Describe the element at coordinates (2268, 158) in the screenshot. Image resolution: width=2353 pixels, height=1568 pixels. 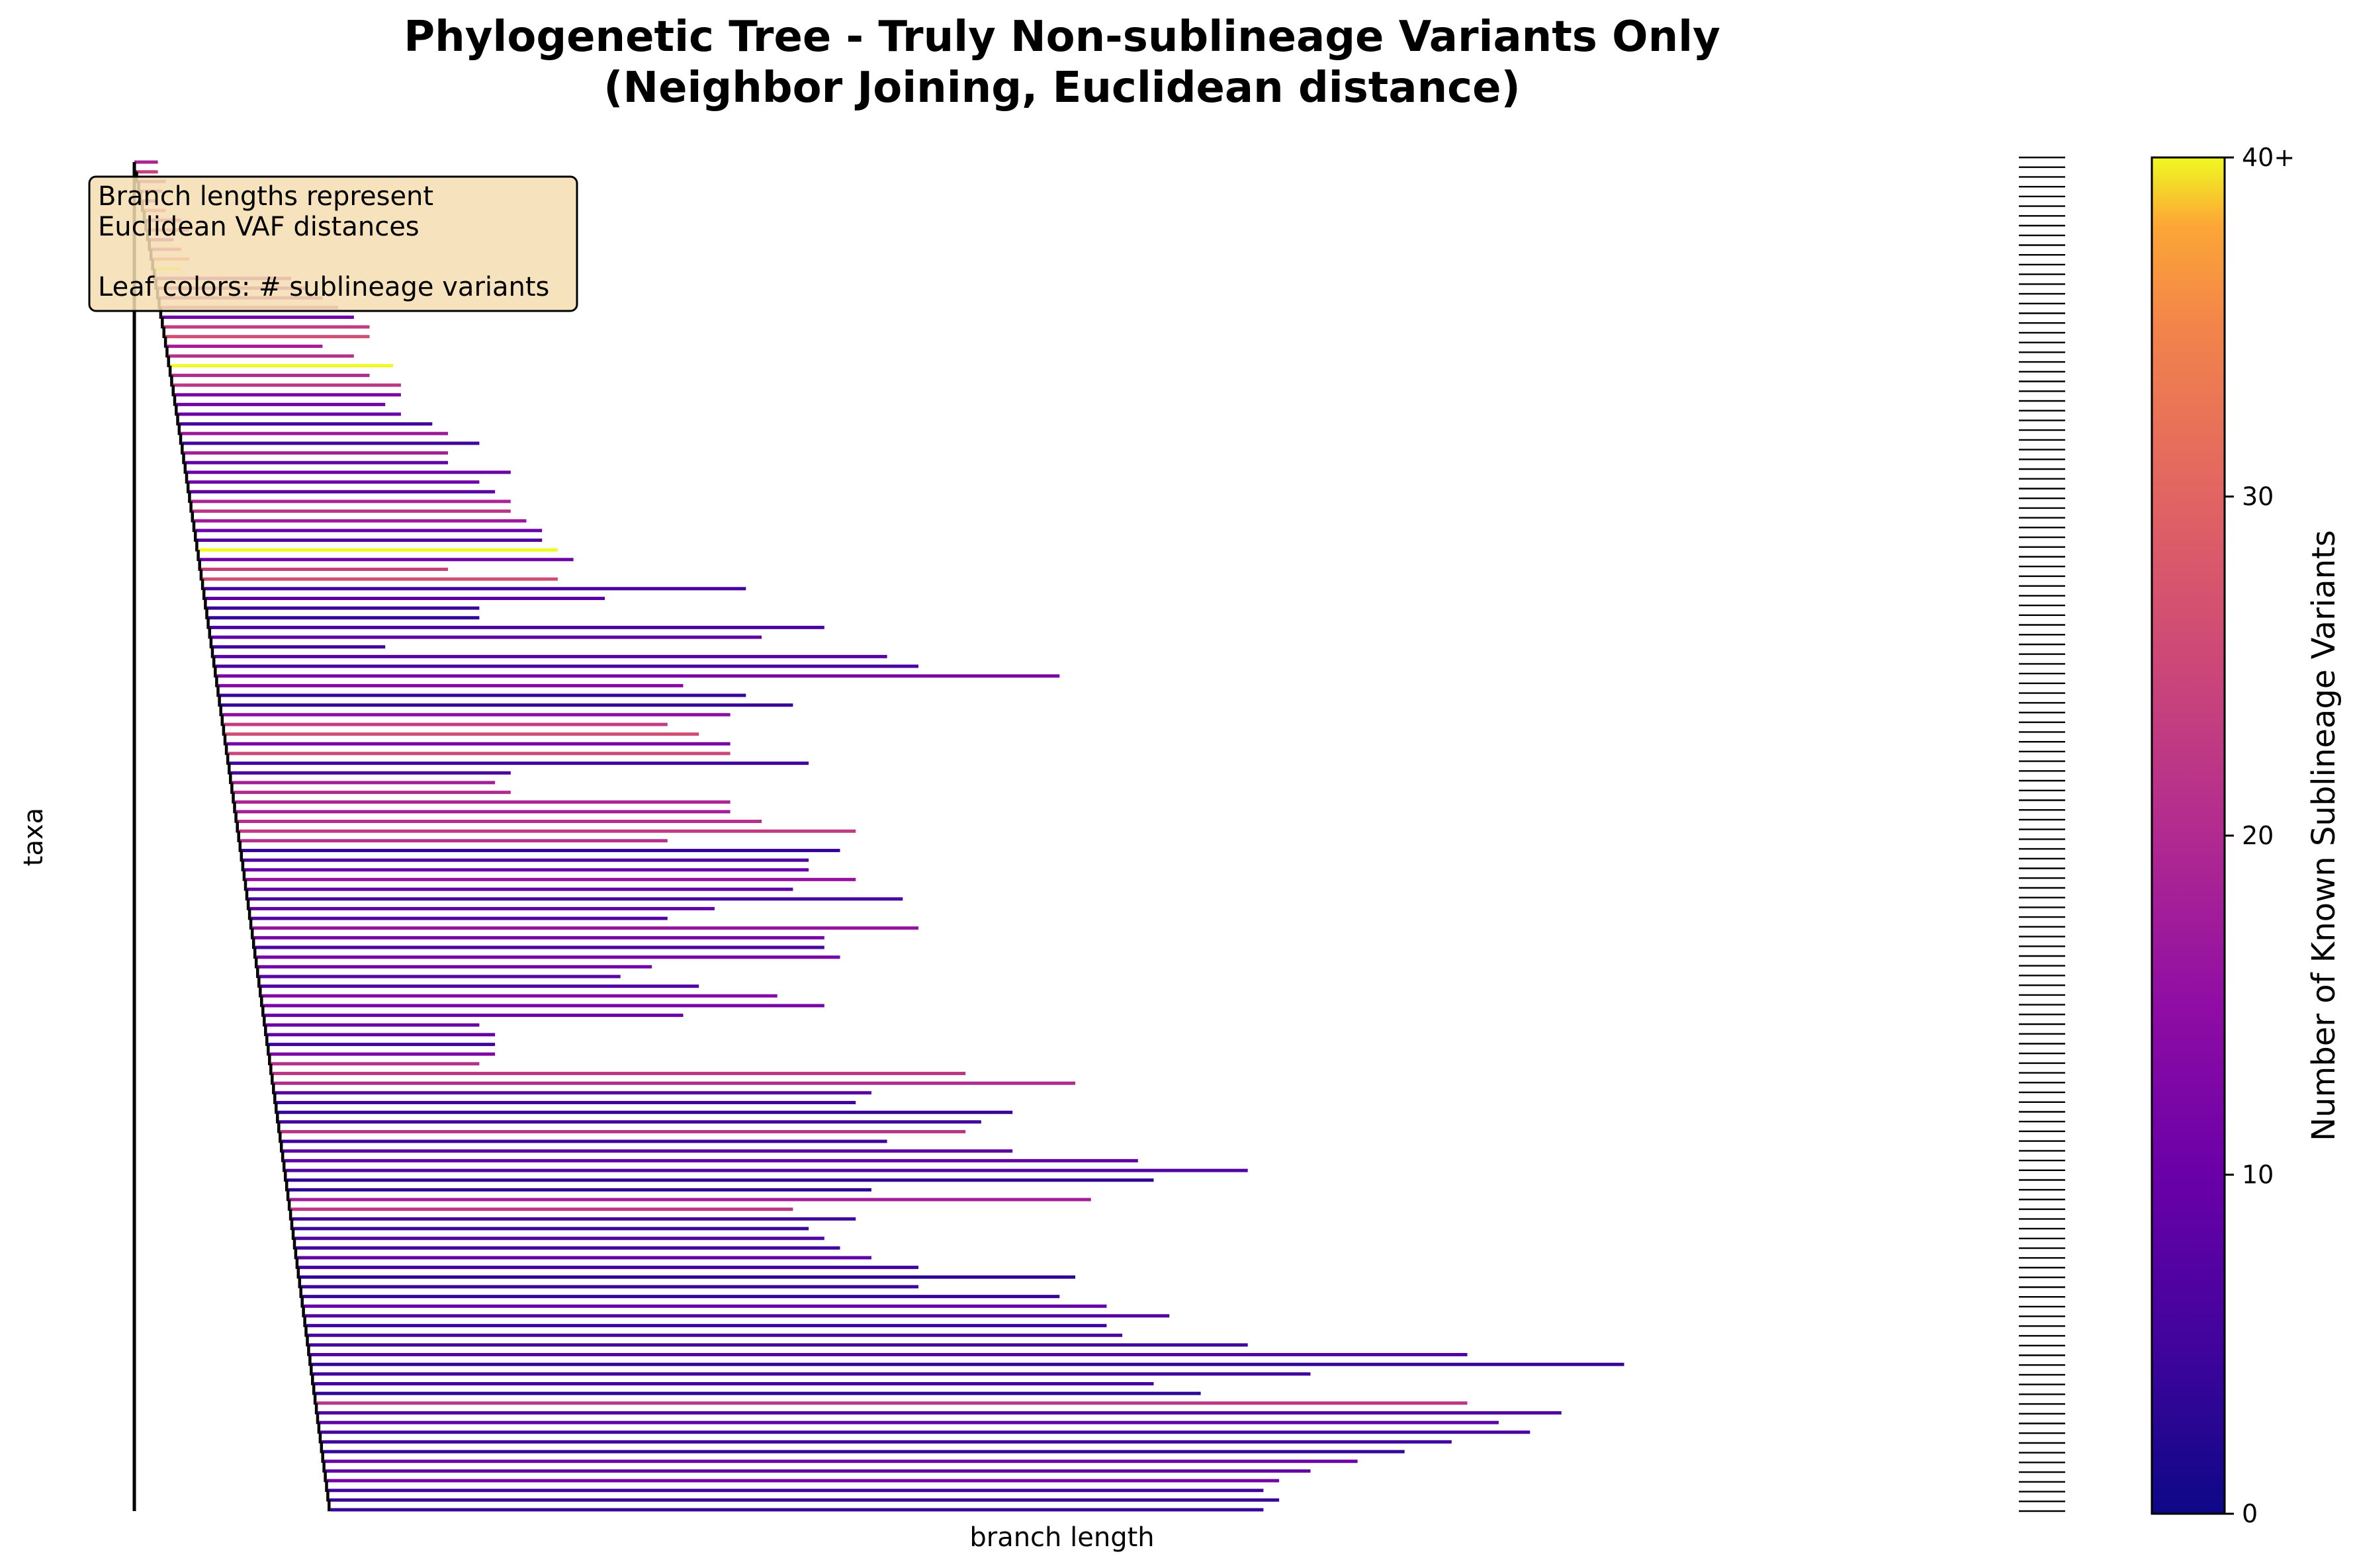
I see `colorbar-tick-label: 40+` at that location.